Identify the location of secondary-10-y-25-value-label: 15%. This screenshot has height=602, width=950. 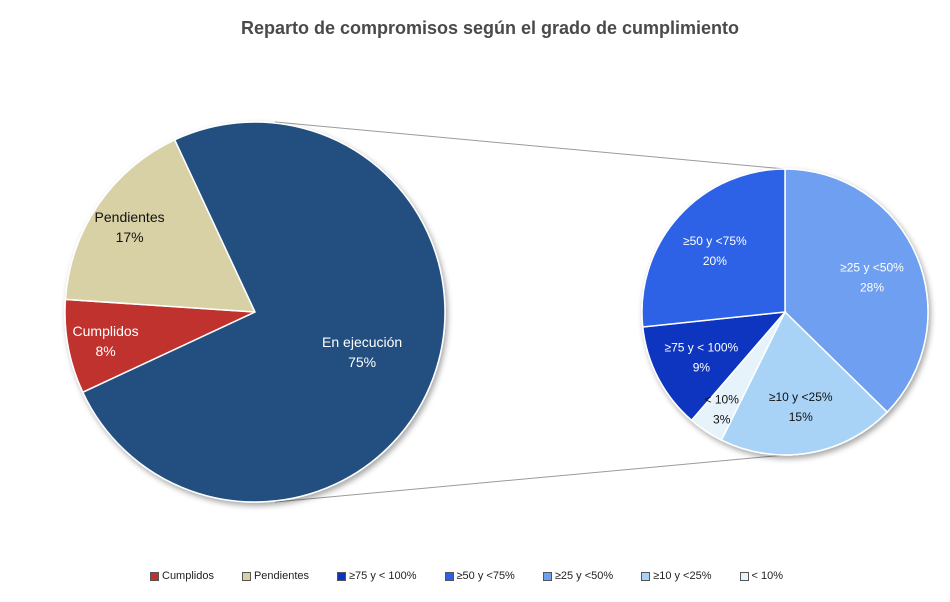
(801, 417).